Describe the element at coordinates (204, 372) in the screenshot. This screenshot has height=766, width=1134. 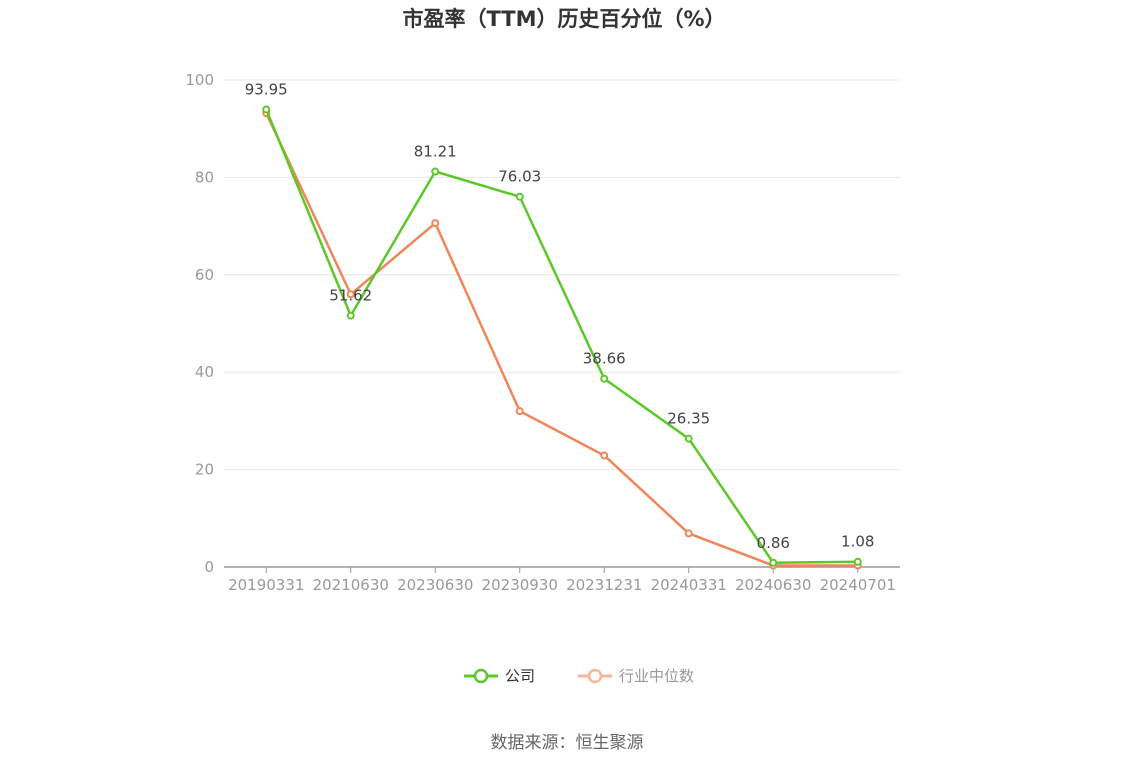
I see `y-tick-label: 40` at that location.